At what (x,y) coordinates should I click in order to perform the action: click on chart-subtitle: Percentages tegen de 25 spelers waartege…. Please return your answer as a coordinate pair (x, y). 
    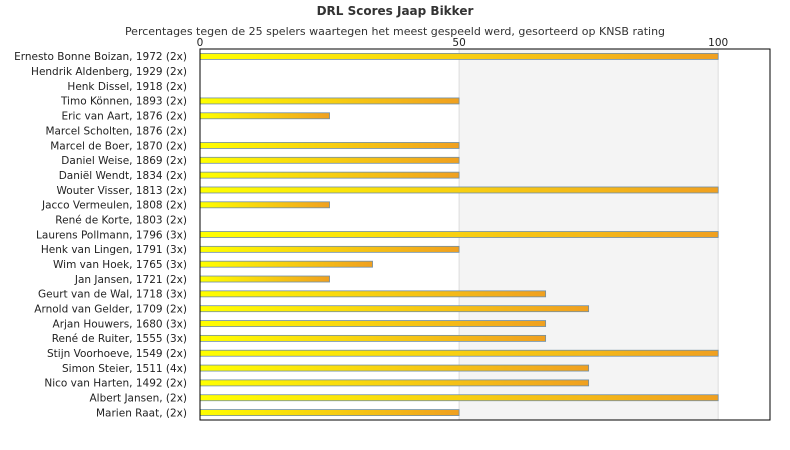
    Looking at the image, I should click on (395, 31).